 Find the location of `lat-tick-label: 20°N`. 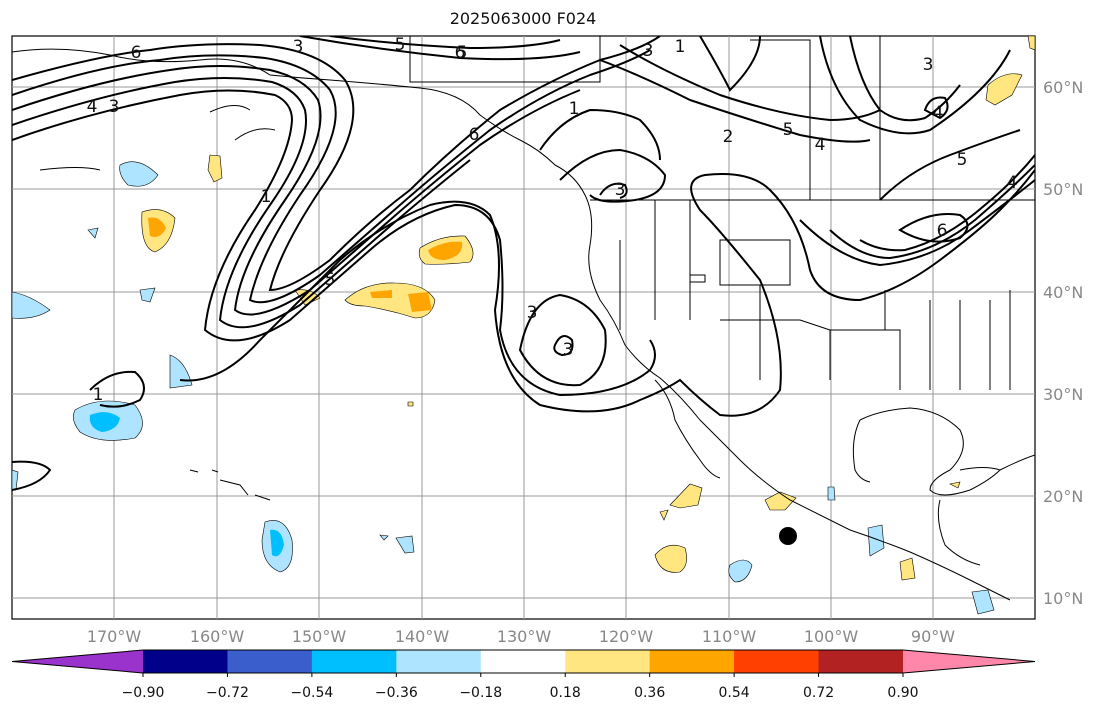

lat-tick-label: 20°N is located at coordinates (1063, 496).